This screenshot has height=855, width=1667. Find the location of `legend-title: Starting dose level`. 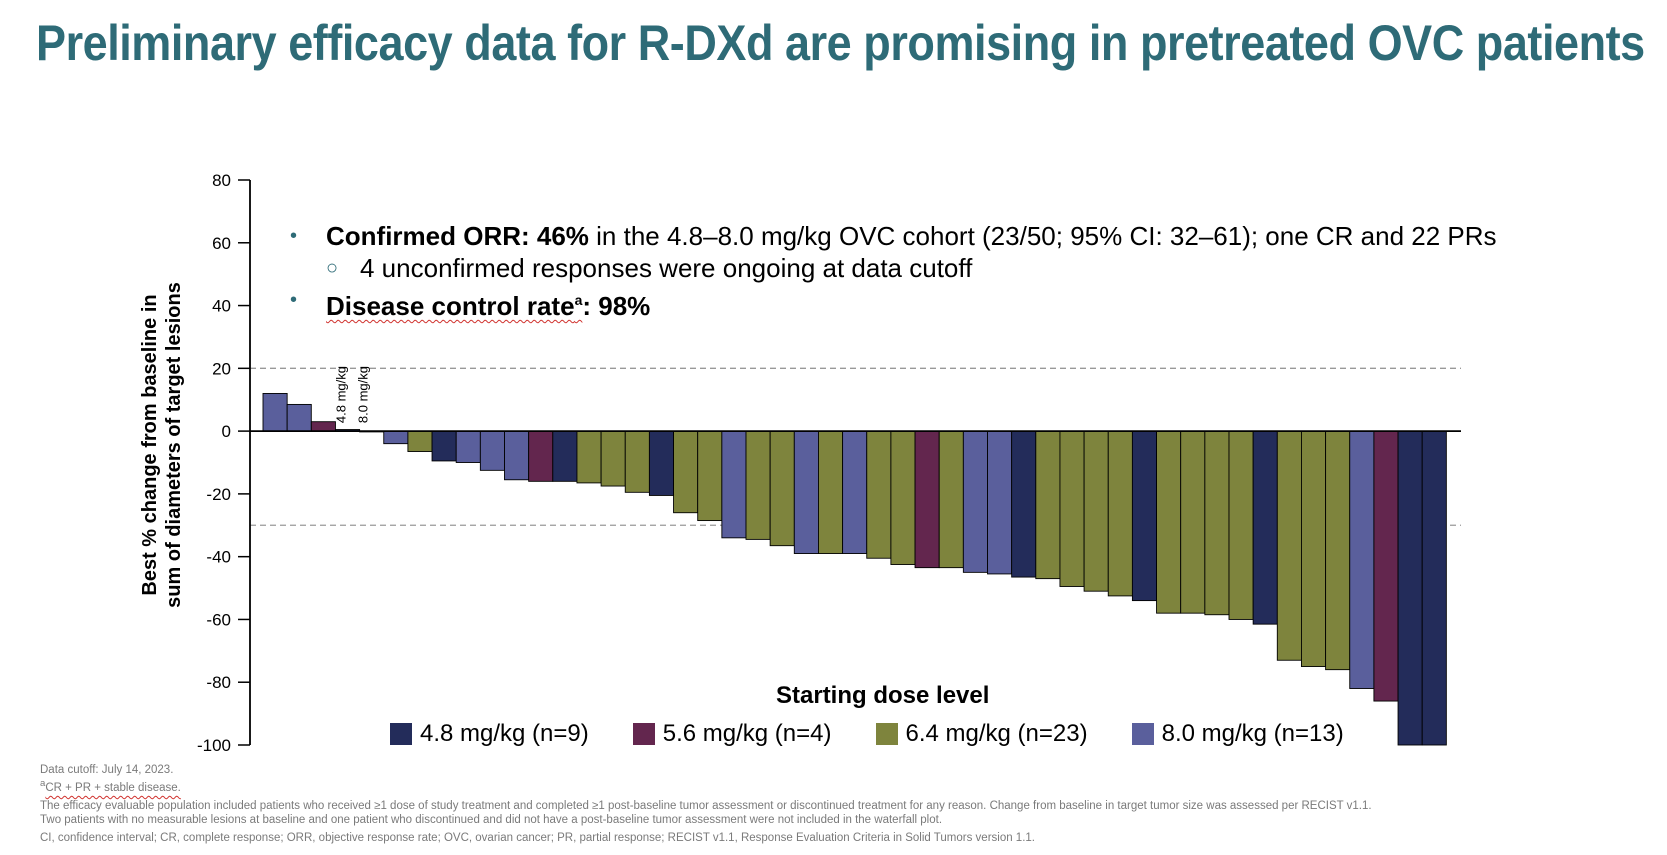

legend-title: Starting dose level is located at coordinates (883, 695).